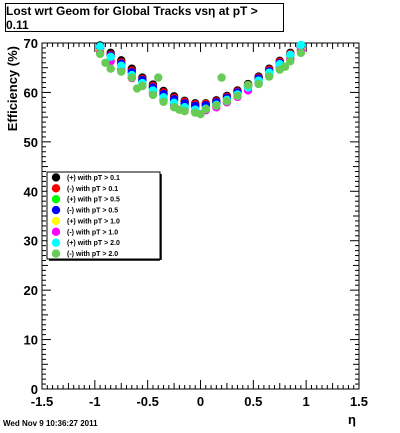  Describe the element at coordinates (42, 401) in the screenshot. I see `x-tick-label: -1.5` at that location.